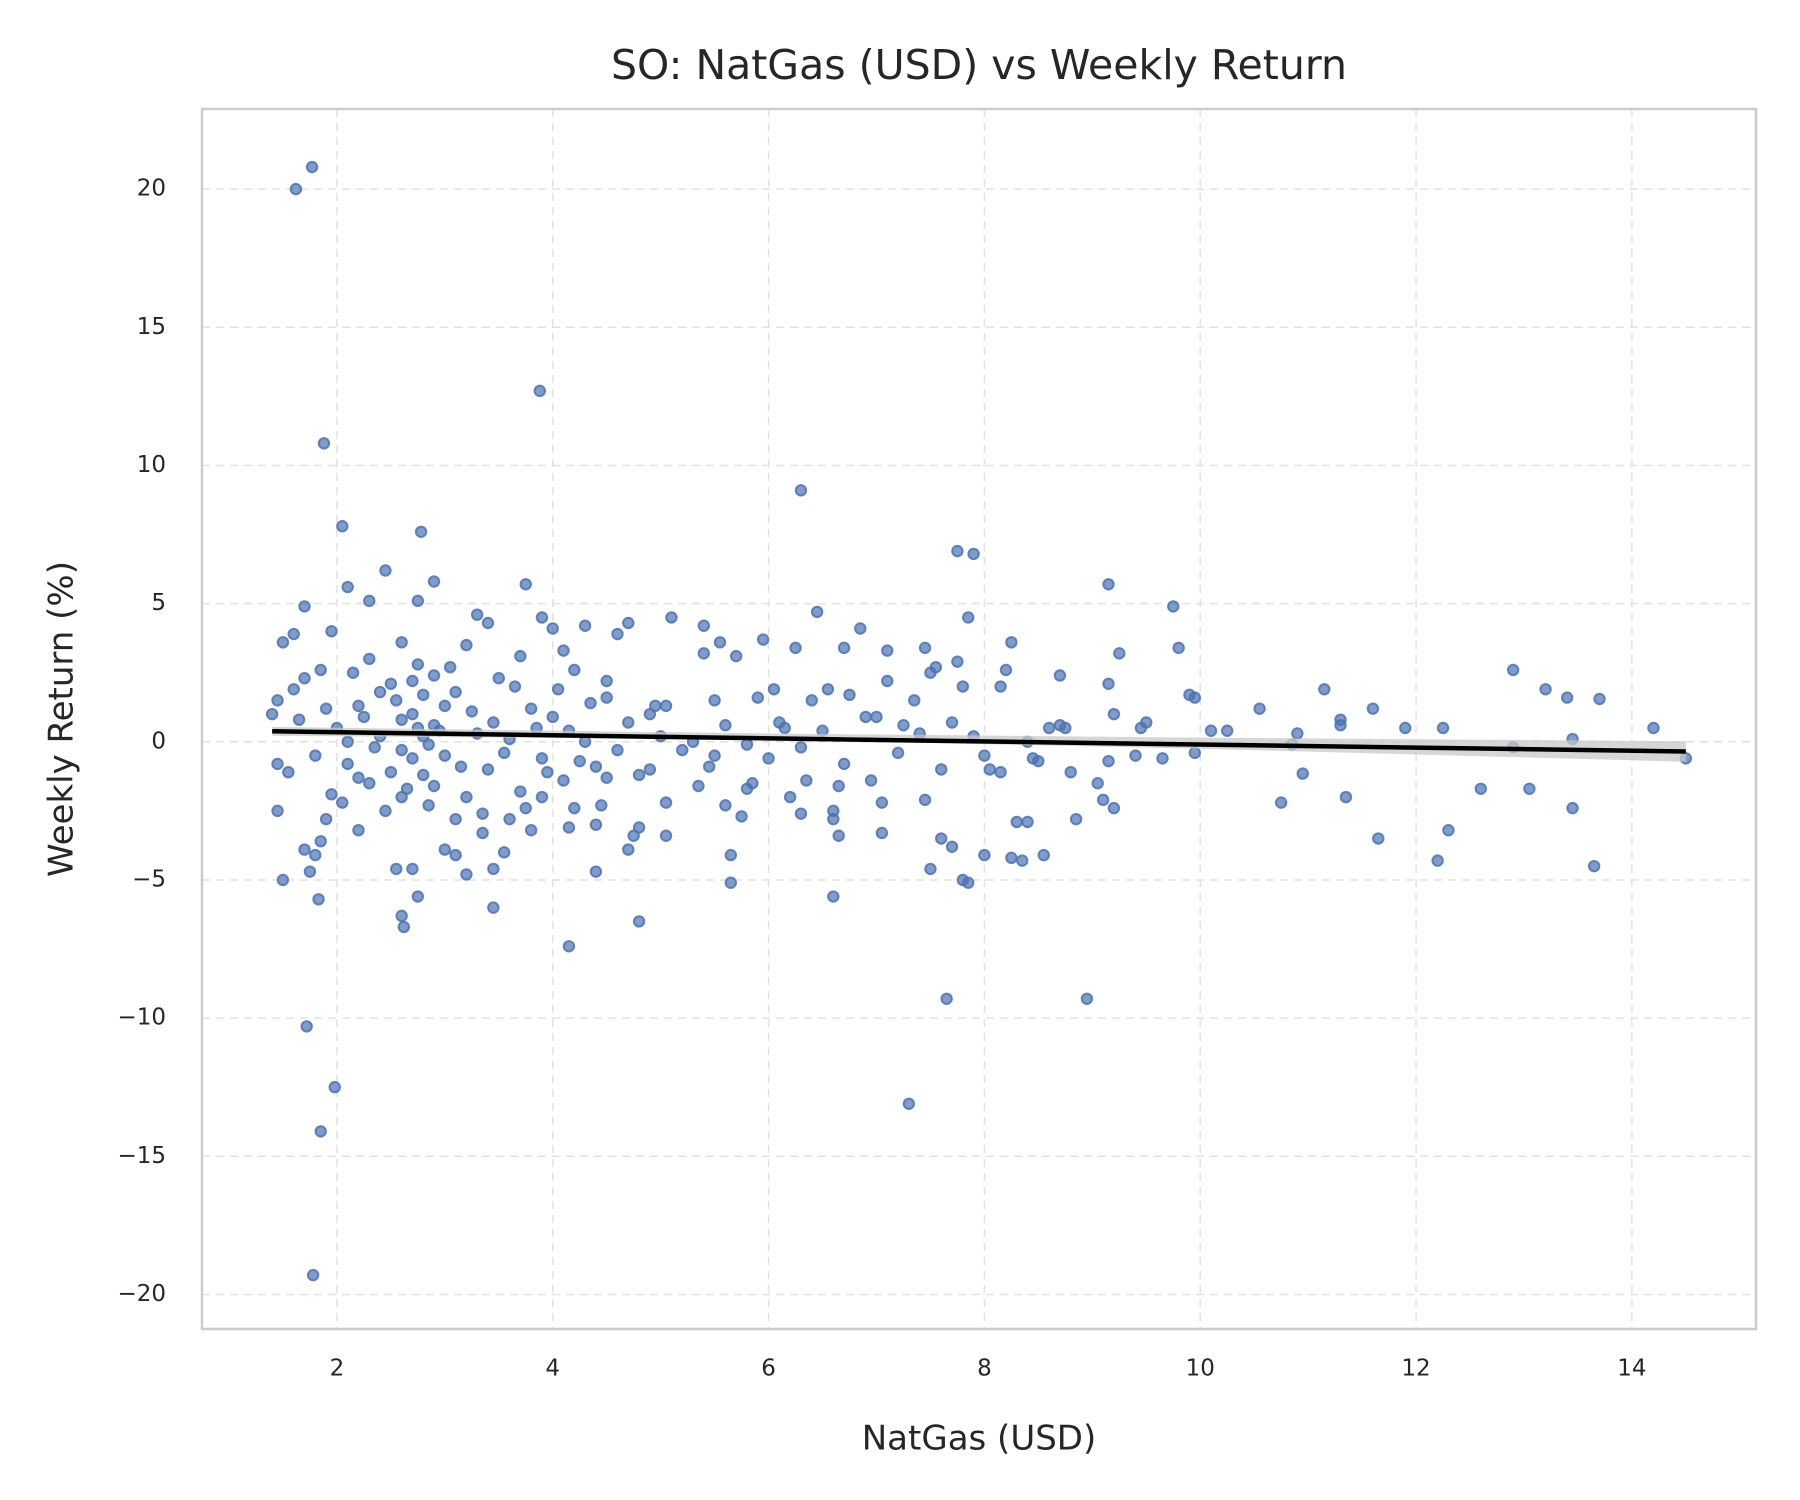 The height and width of the screenshot is (1500, 1800). Describe the element at coordinates (151, 189) in the screenshot. I see `y-tick-label: 20` at that location.